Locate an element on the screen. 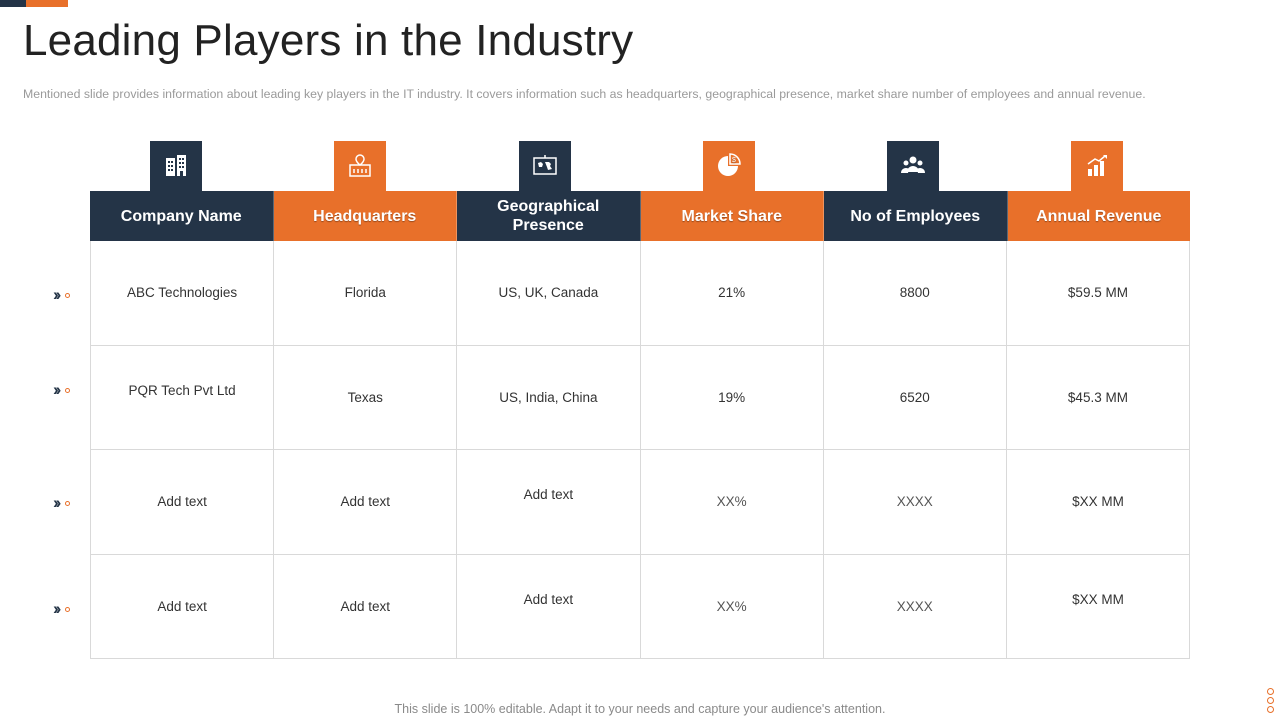 The image size is (1280, 720). header-annual-revenue: Annual Revenue is located at coordinates (1098, 216).